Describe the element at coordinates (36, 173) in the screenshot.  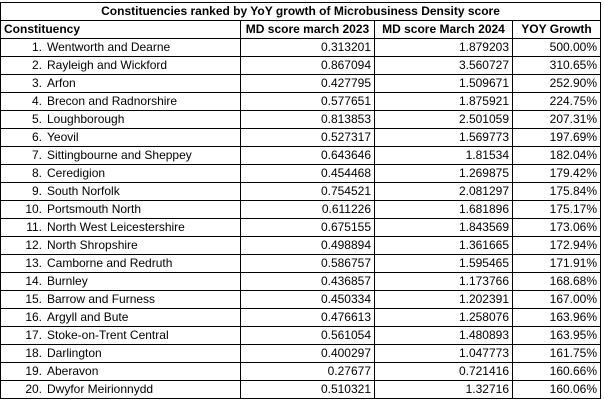
I see `rank-number: 8.` at that location.